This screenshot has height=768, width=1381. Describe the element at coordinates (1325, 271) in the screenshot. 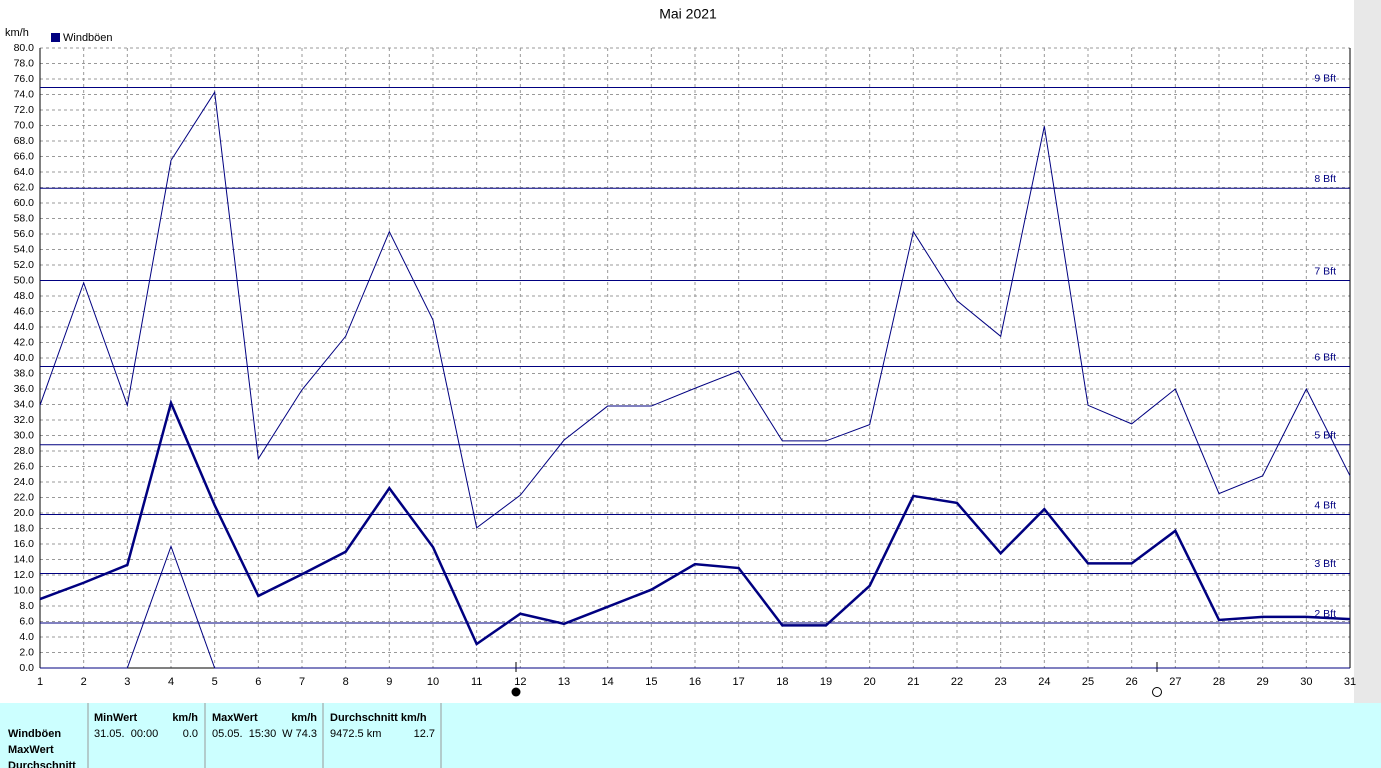

I see `beaufort-label: 7 Bft` at that location.